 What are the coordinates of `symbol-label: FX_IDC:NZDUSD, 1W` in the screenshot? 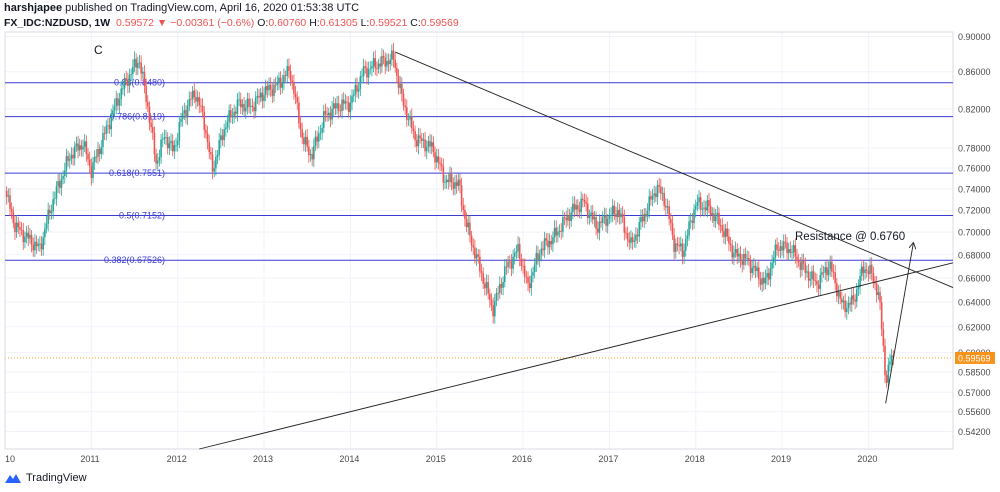 It's located at (57, 23).